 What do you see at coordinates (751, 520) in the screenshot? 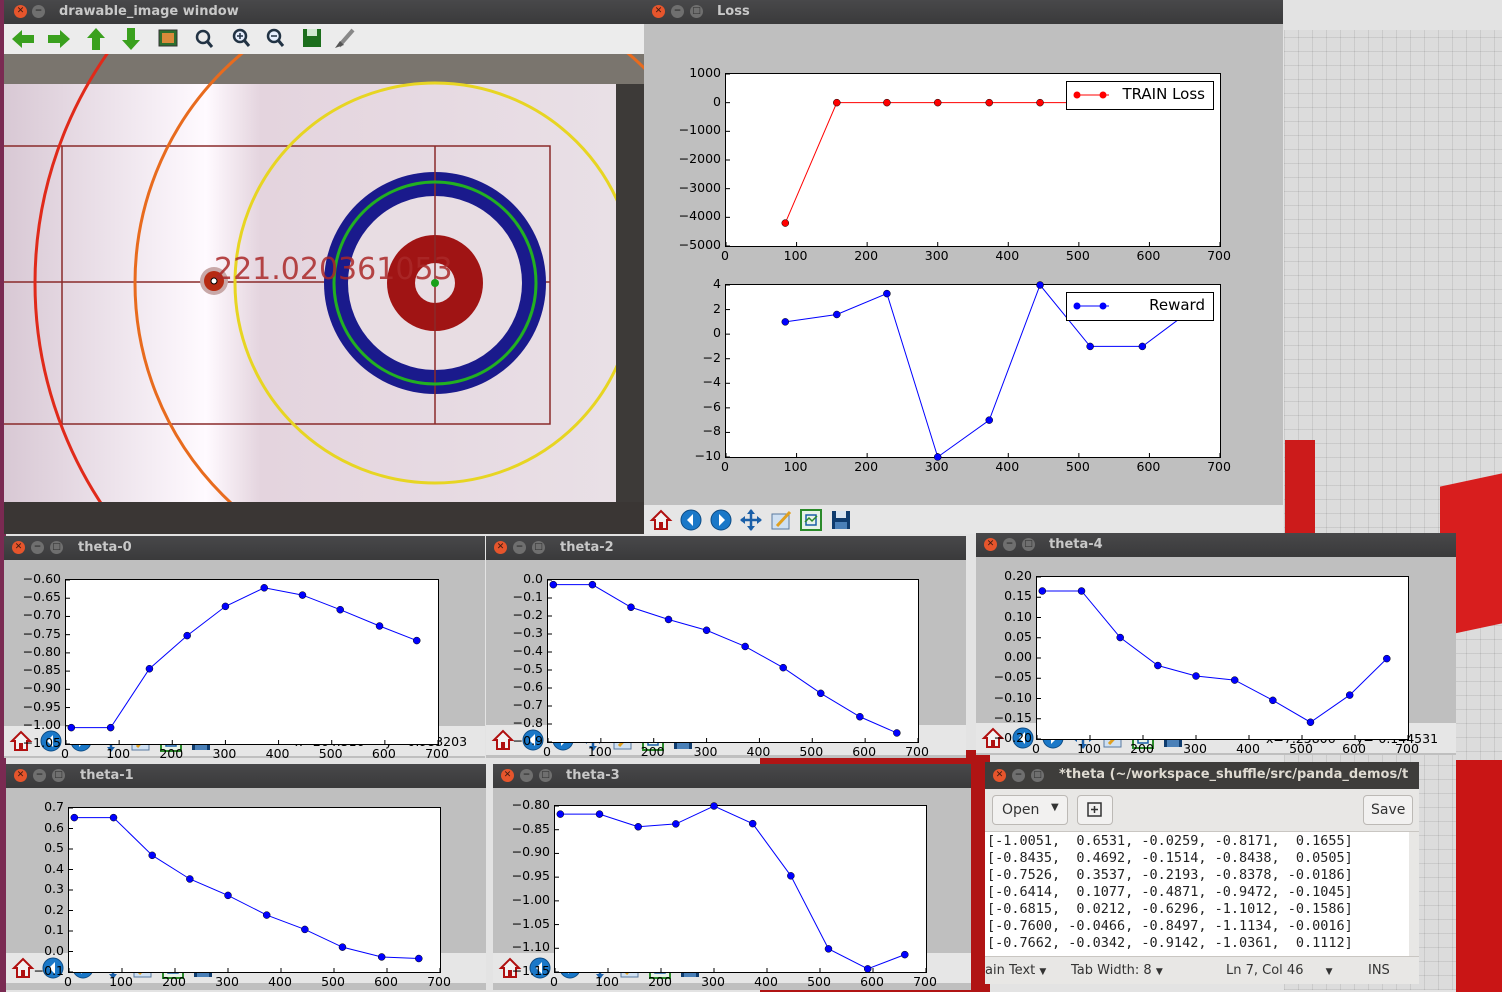
I see `pan-button` at bounding box center [751, 520].